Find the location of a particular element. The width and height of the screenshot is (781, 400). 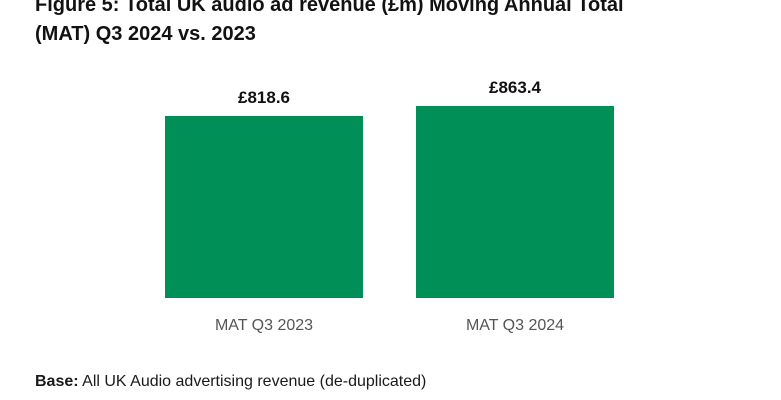

chart-title-line-2: (MAT) Q3 2024 vs. 2023 is located at coordinates (145, 34).